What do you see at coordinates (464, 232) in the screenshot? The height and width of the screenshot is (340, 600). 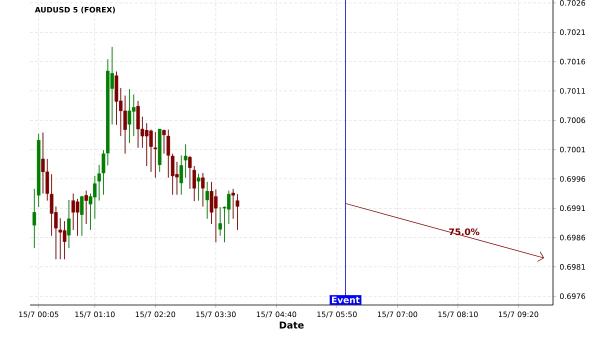 I see `annotation: 75.0%` at bounding box center [464, 232].